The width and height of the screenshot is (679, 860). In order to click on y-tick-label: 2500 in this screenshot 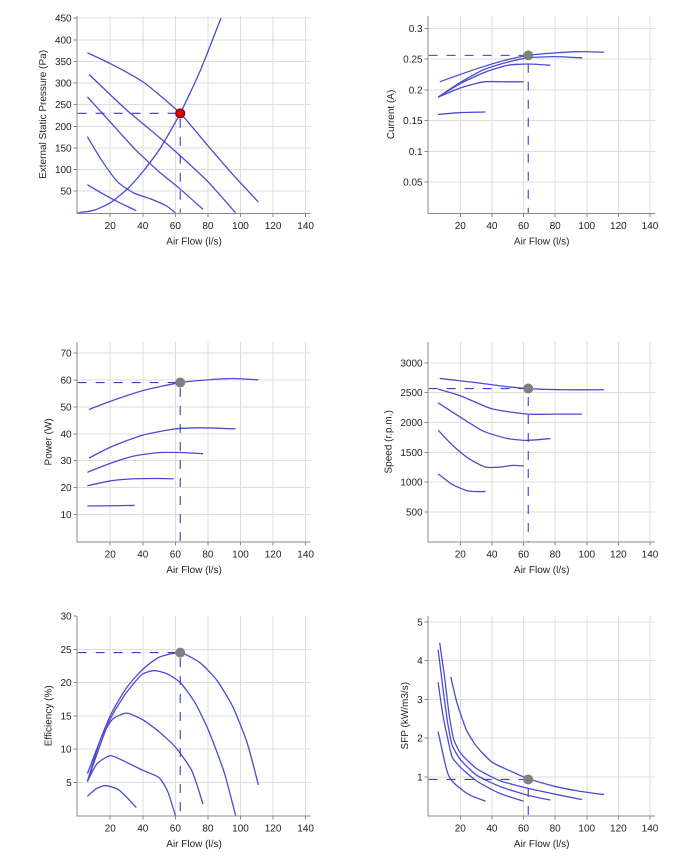, I will do `click(412, 394)`.